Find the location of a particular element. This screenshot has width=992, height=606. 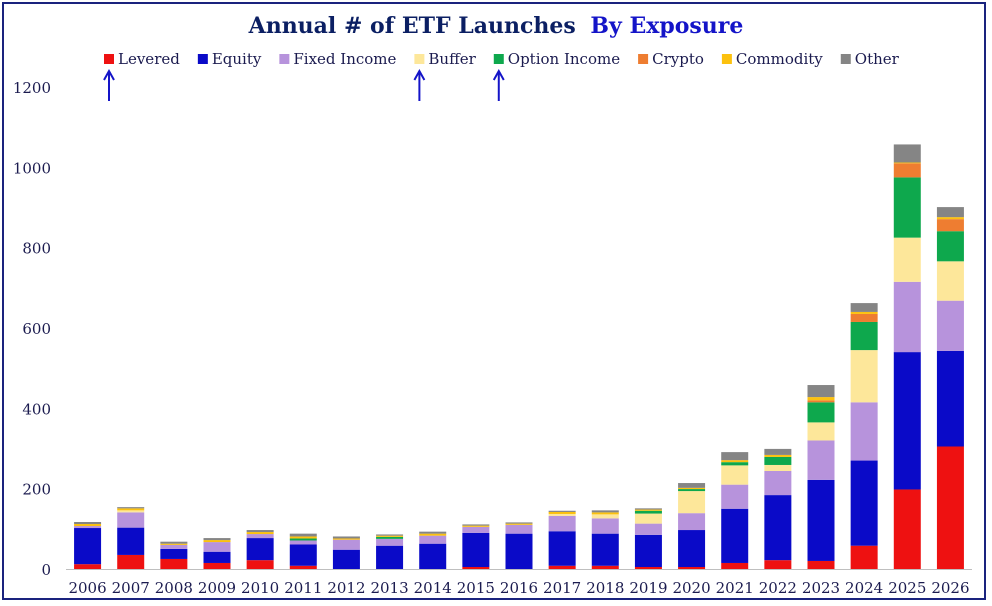

bar-stack-2021 is located at coordinates (735, 510).